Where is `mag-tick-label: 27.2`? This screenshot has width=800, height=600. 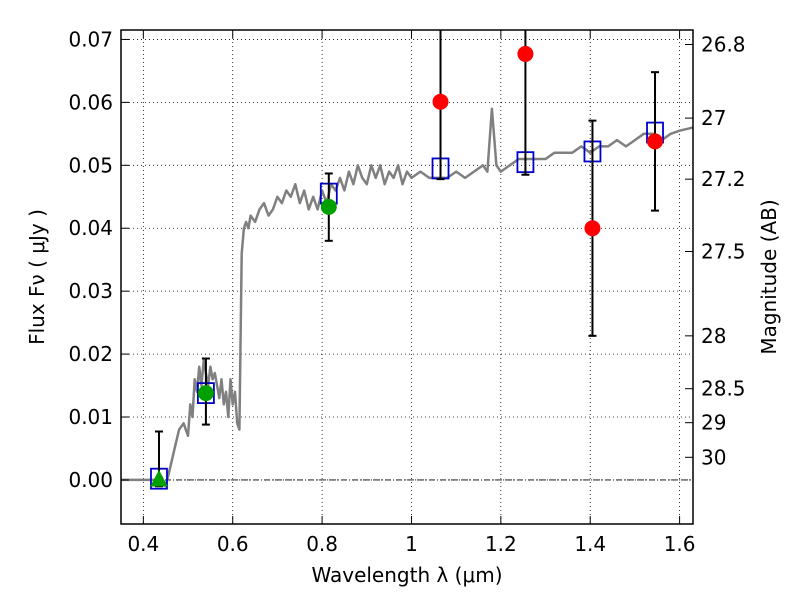
mag-tick-label: 27.2 is located at coordinates (723, 179).